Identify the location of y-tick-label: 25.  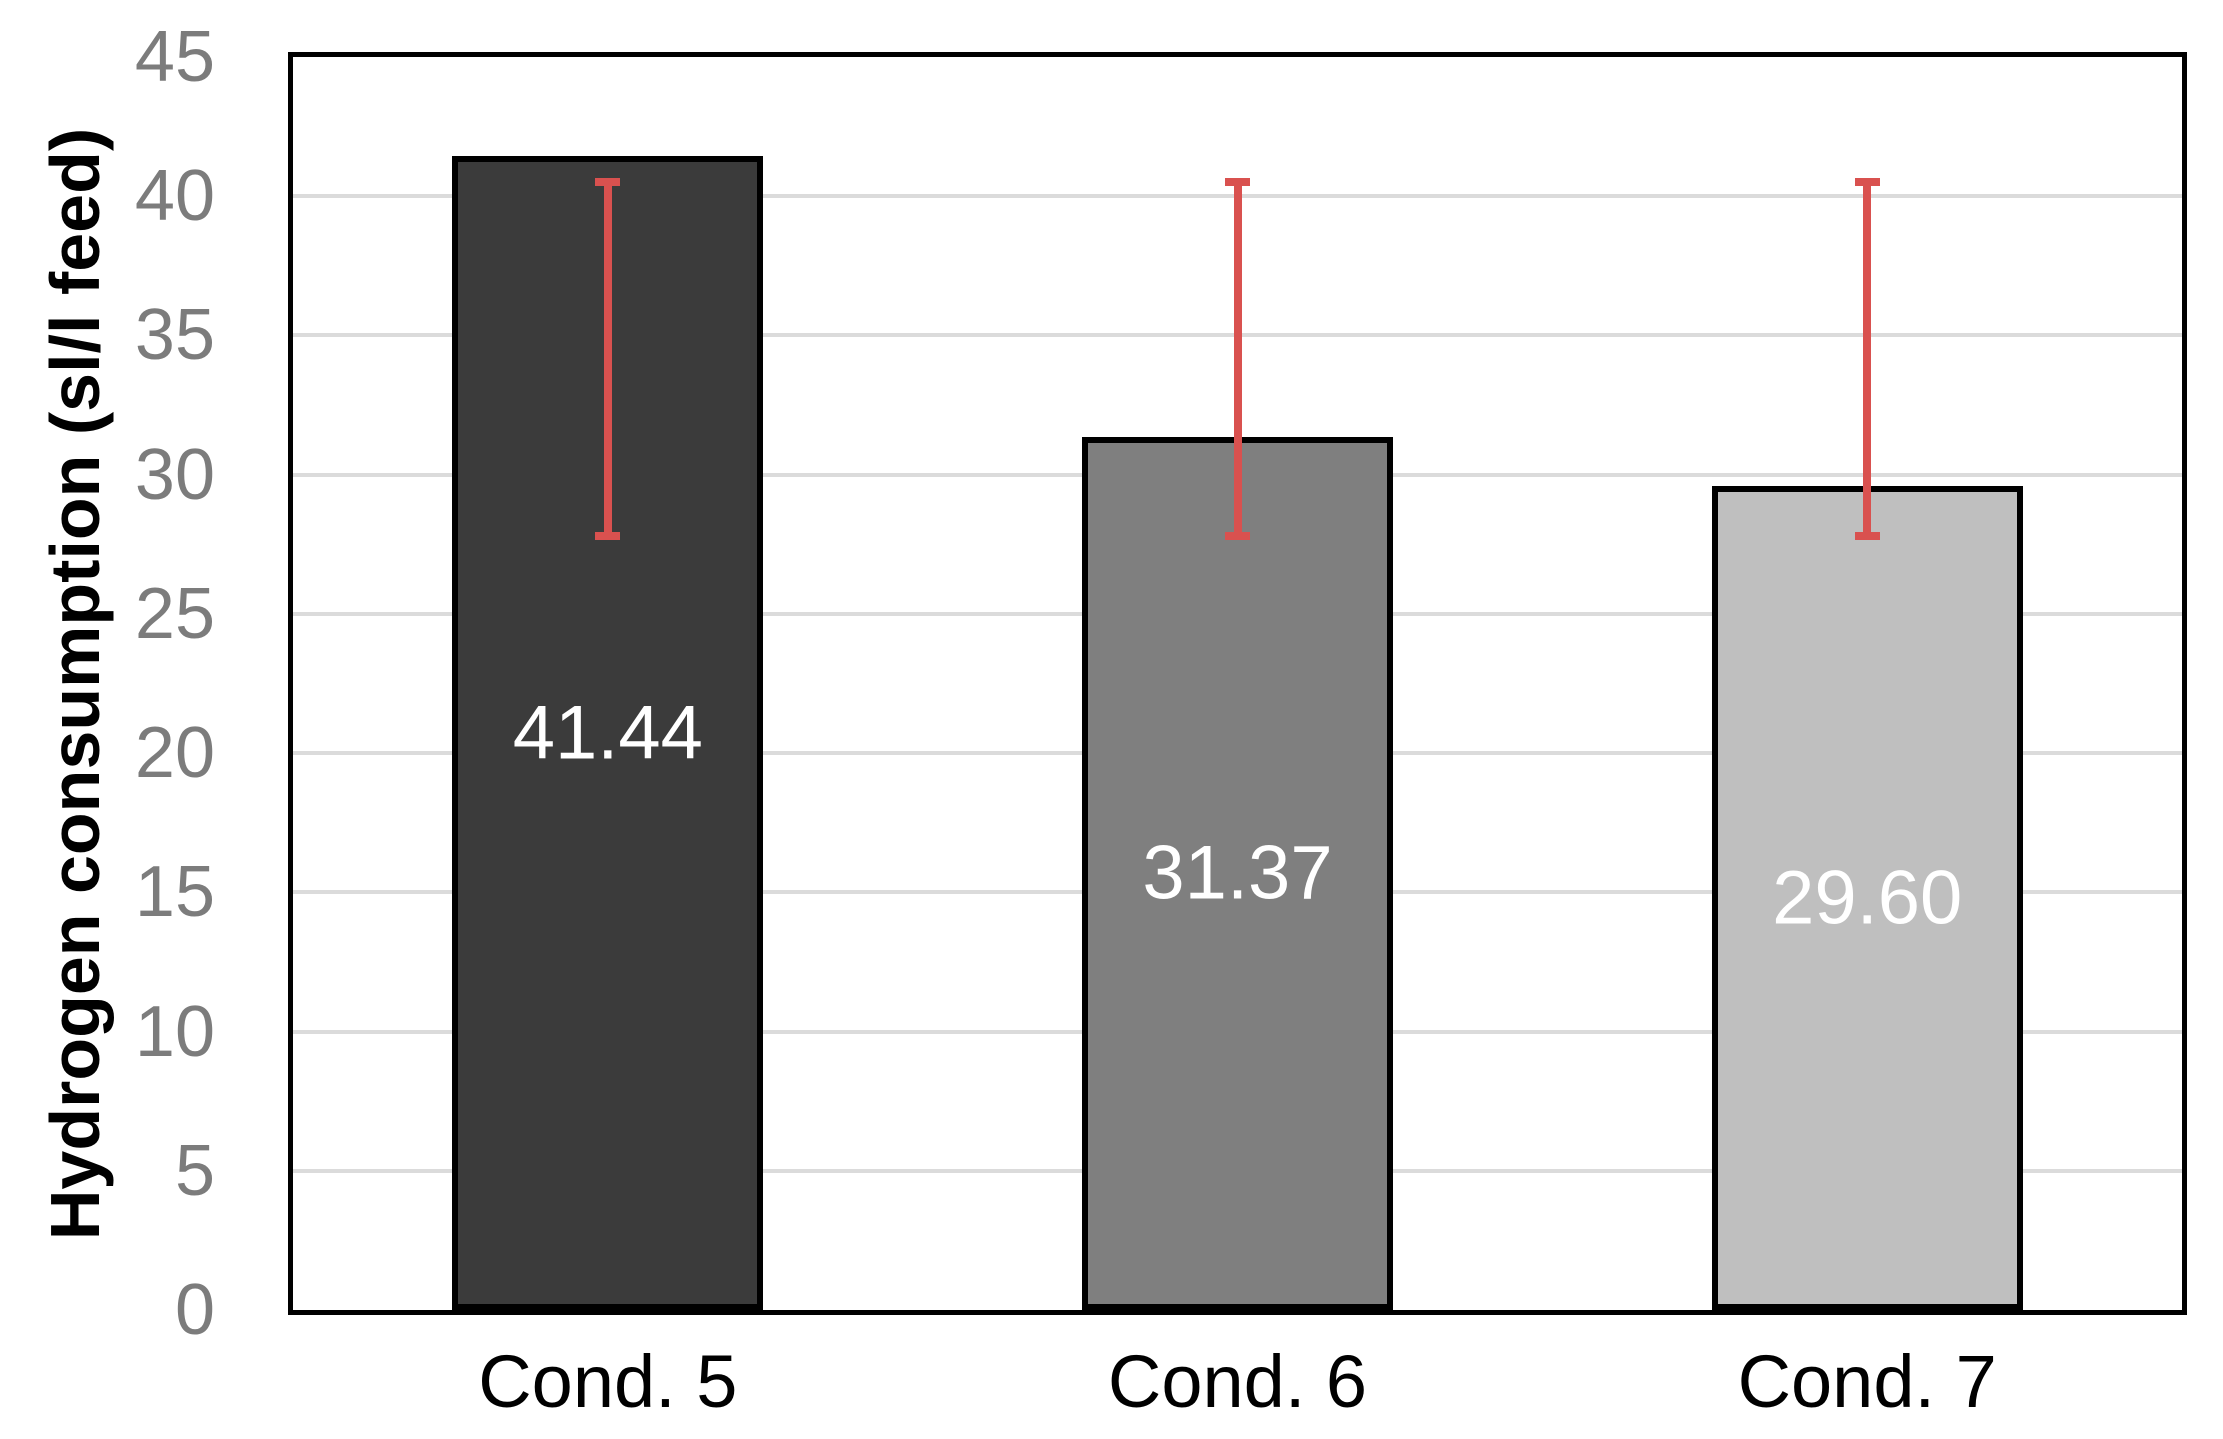
(174, 613).